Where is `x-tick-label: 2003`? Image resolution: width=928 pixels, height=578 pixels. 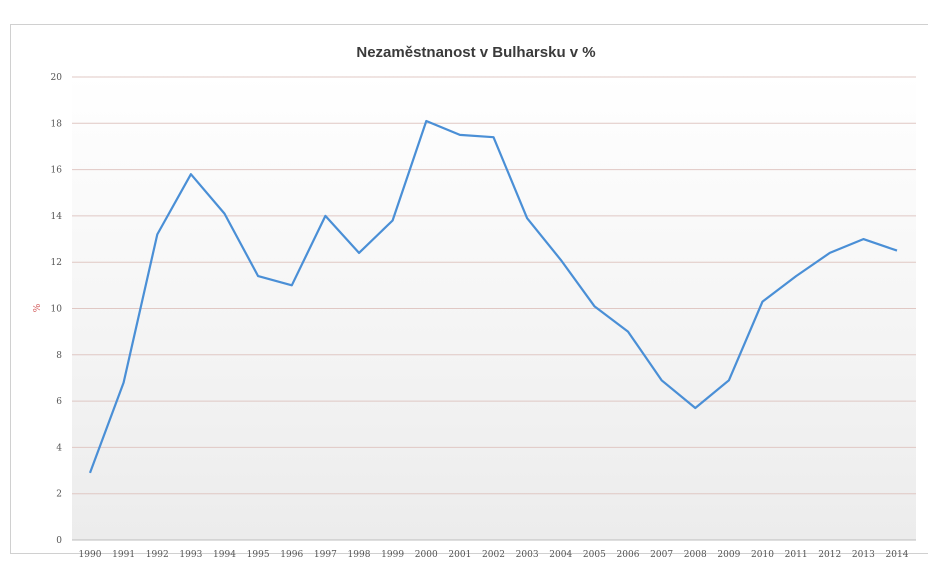
x-tick-label: 2003 is located at coordinates (527, 555).